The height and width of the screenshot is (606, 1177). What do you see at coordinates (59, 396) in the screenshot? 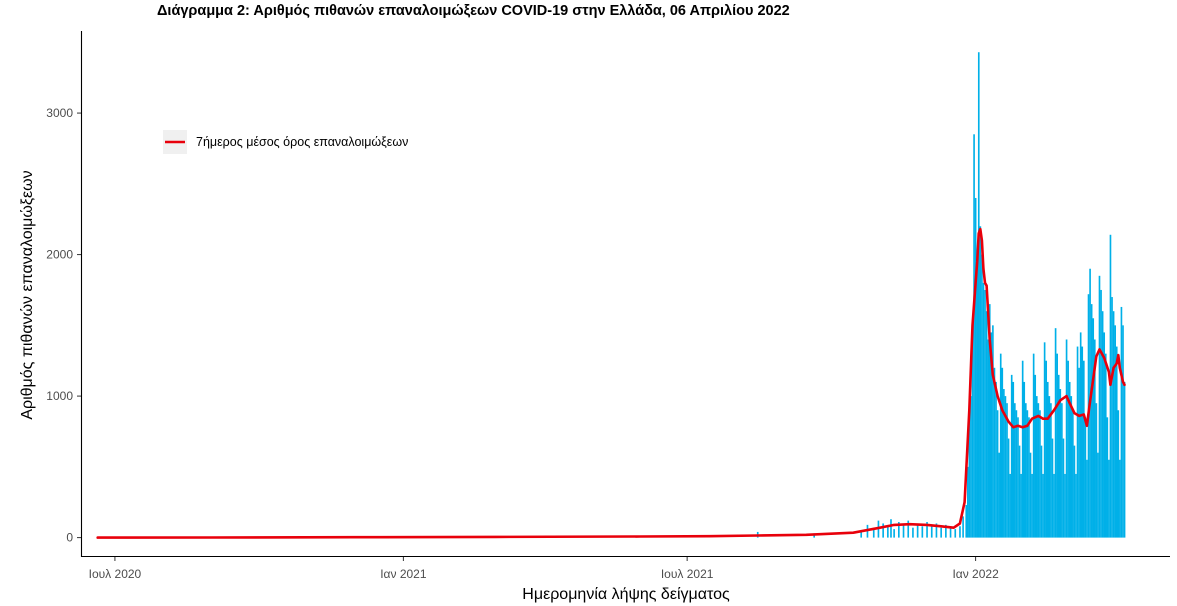
I see `y-tick-label: 1000` at bounding box center [59, 396].